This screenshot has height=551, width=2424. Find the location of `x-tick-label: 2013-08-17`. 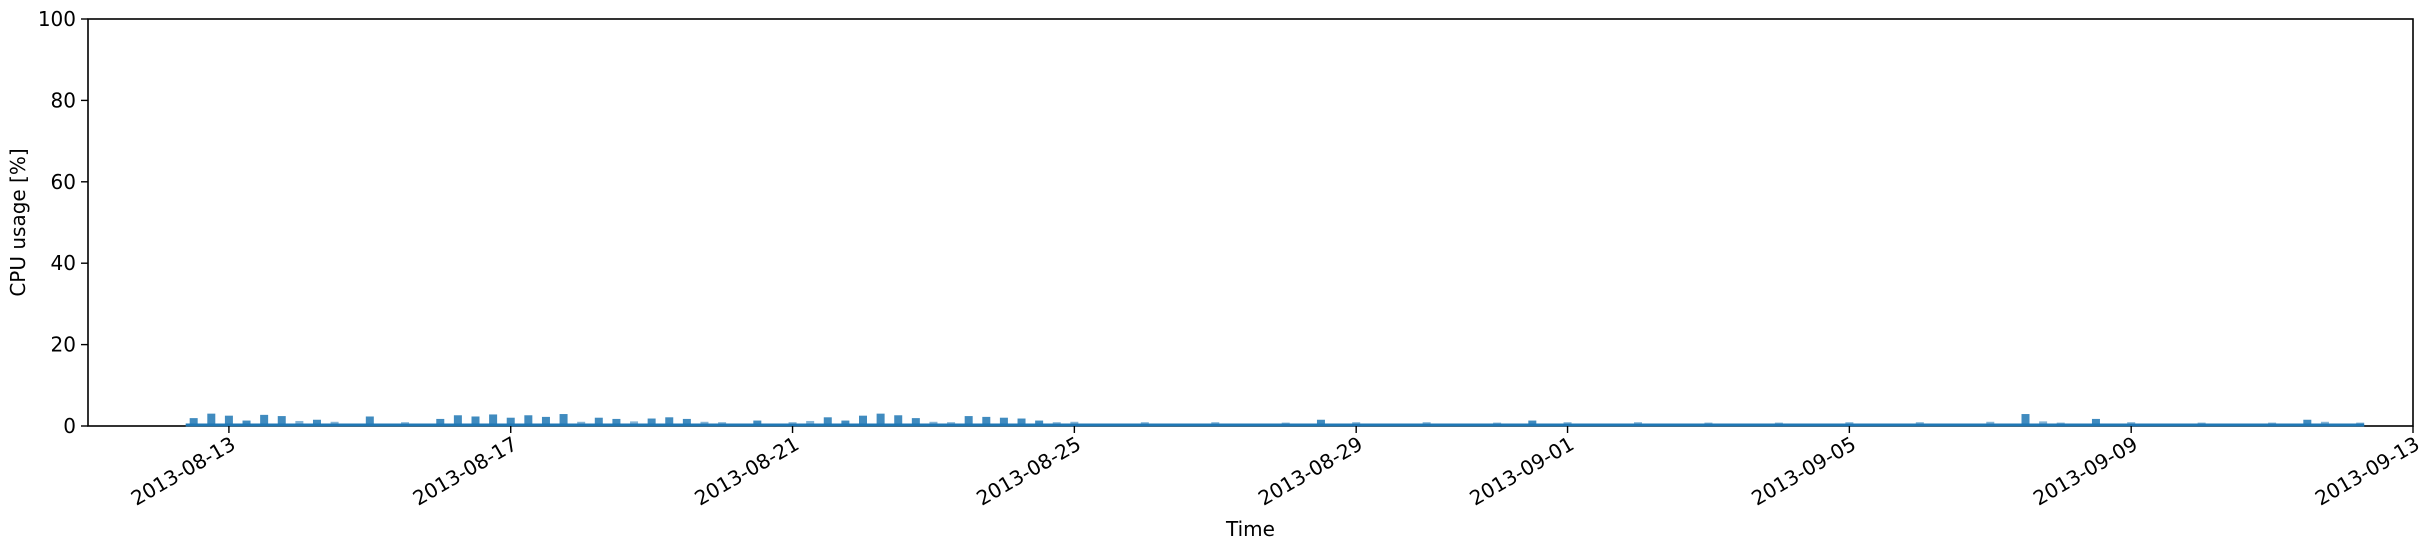

x-tick-label: 2013-08-17 is located at coordinates (465, 471).